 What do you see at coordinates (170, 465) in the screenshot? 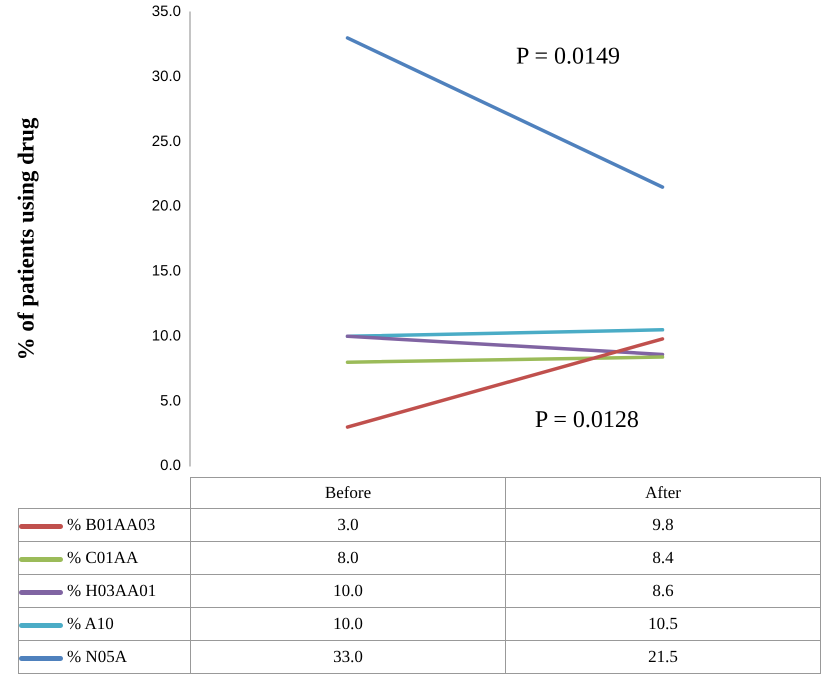
I see `y-tick-label: 0.0` at bounding box center [170, 465].